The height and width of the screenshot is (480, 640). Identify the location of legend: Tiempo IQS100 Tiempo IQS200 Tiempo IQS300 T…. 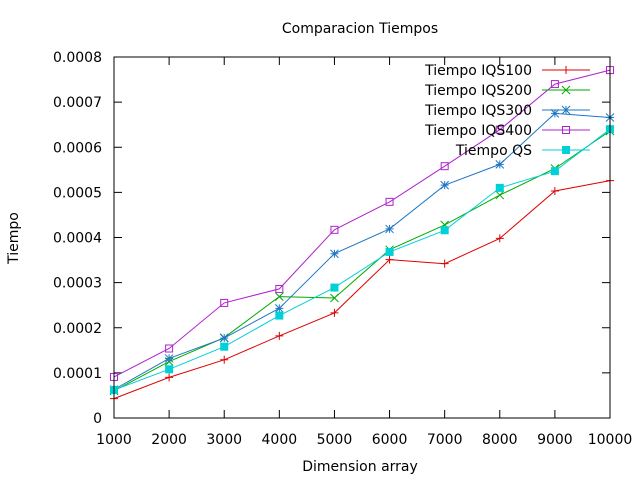
(507, 111).